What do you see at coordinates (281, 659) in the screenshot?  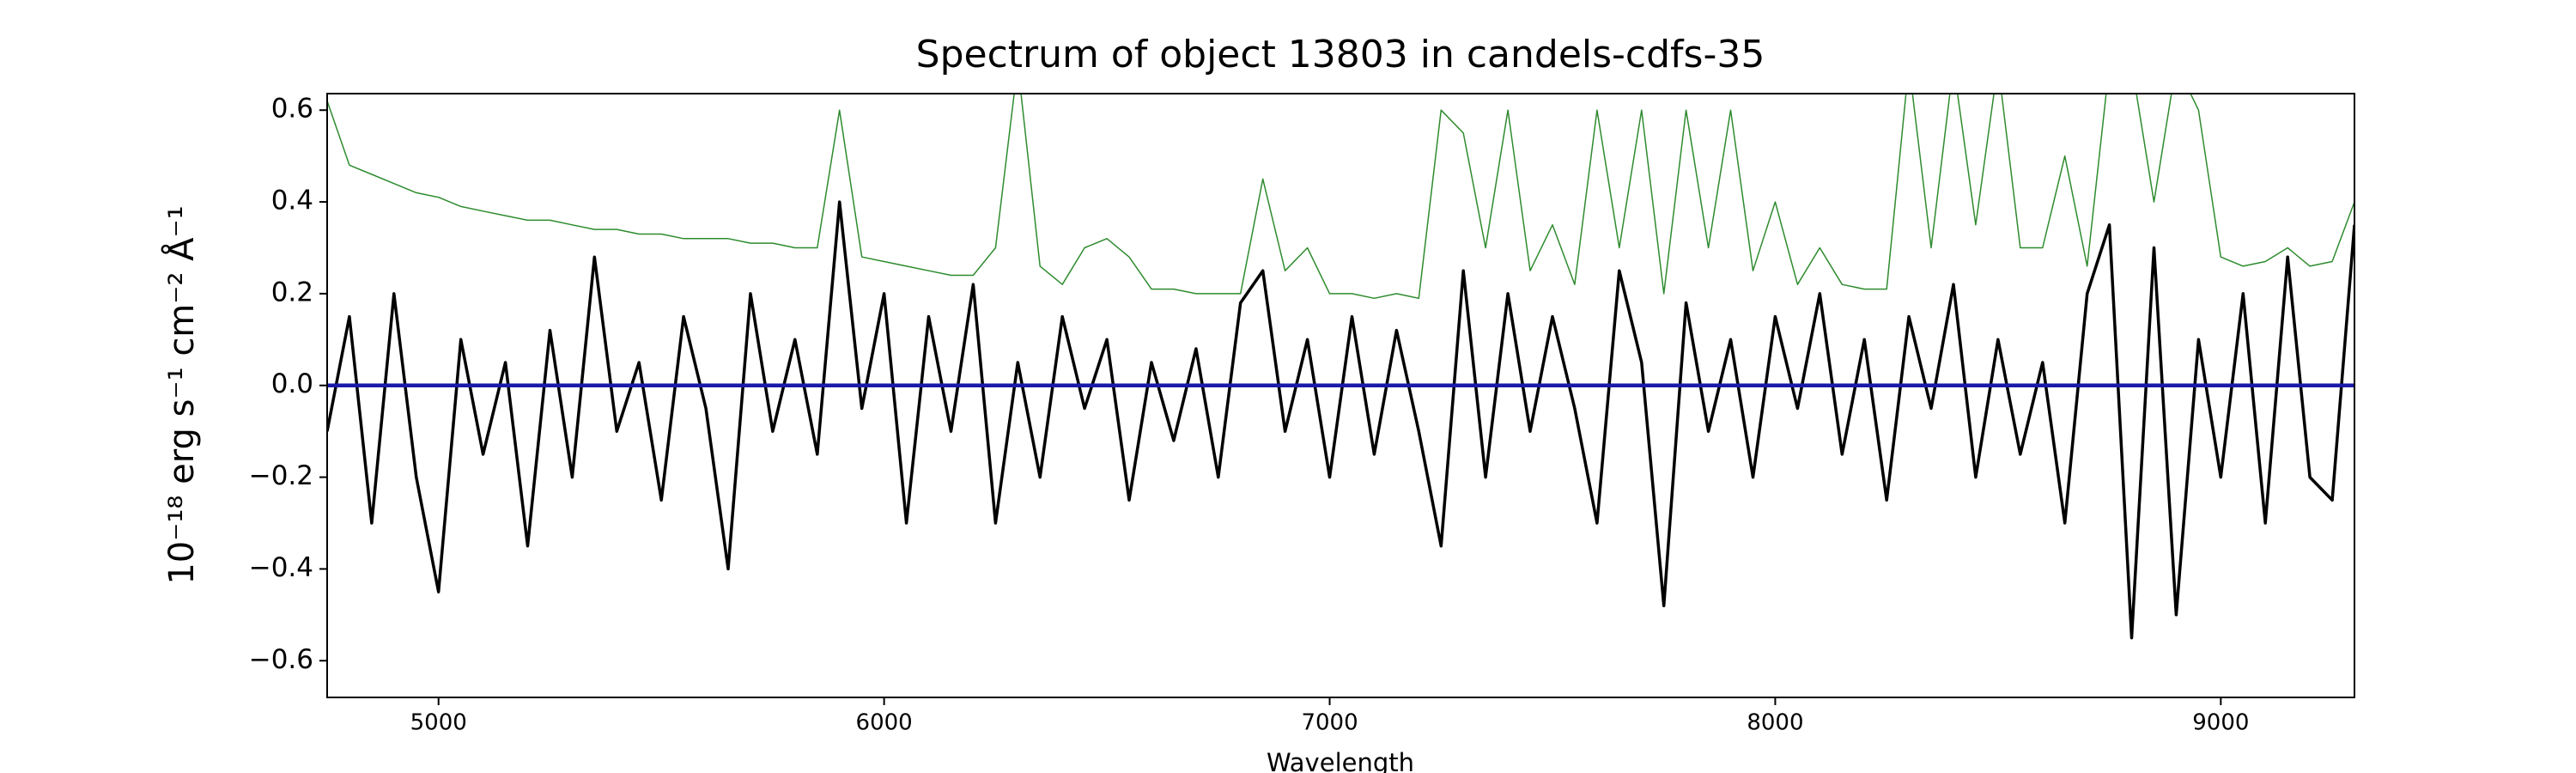 I see `y-tick-label: −0.6` at bounding box center [281, 659].